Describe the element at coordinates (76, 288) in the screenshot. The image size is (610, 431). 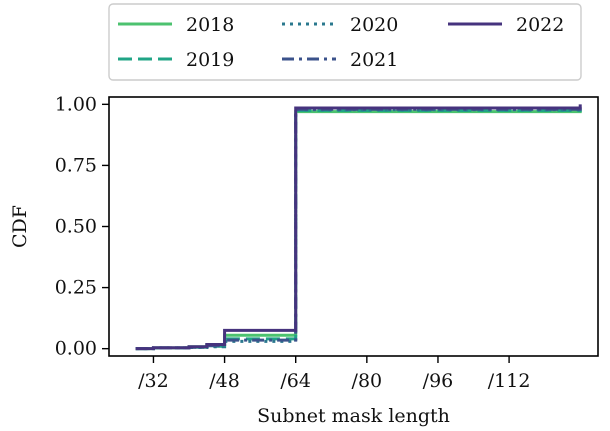
I see `y-tick-label: 0.25` at that location.